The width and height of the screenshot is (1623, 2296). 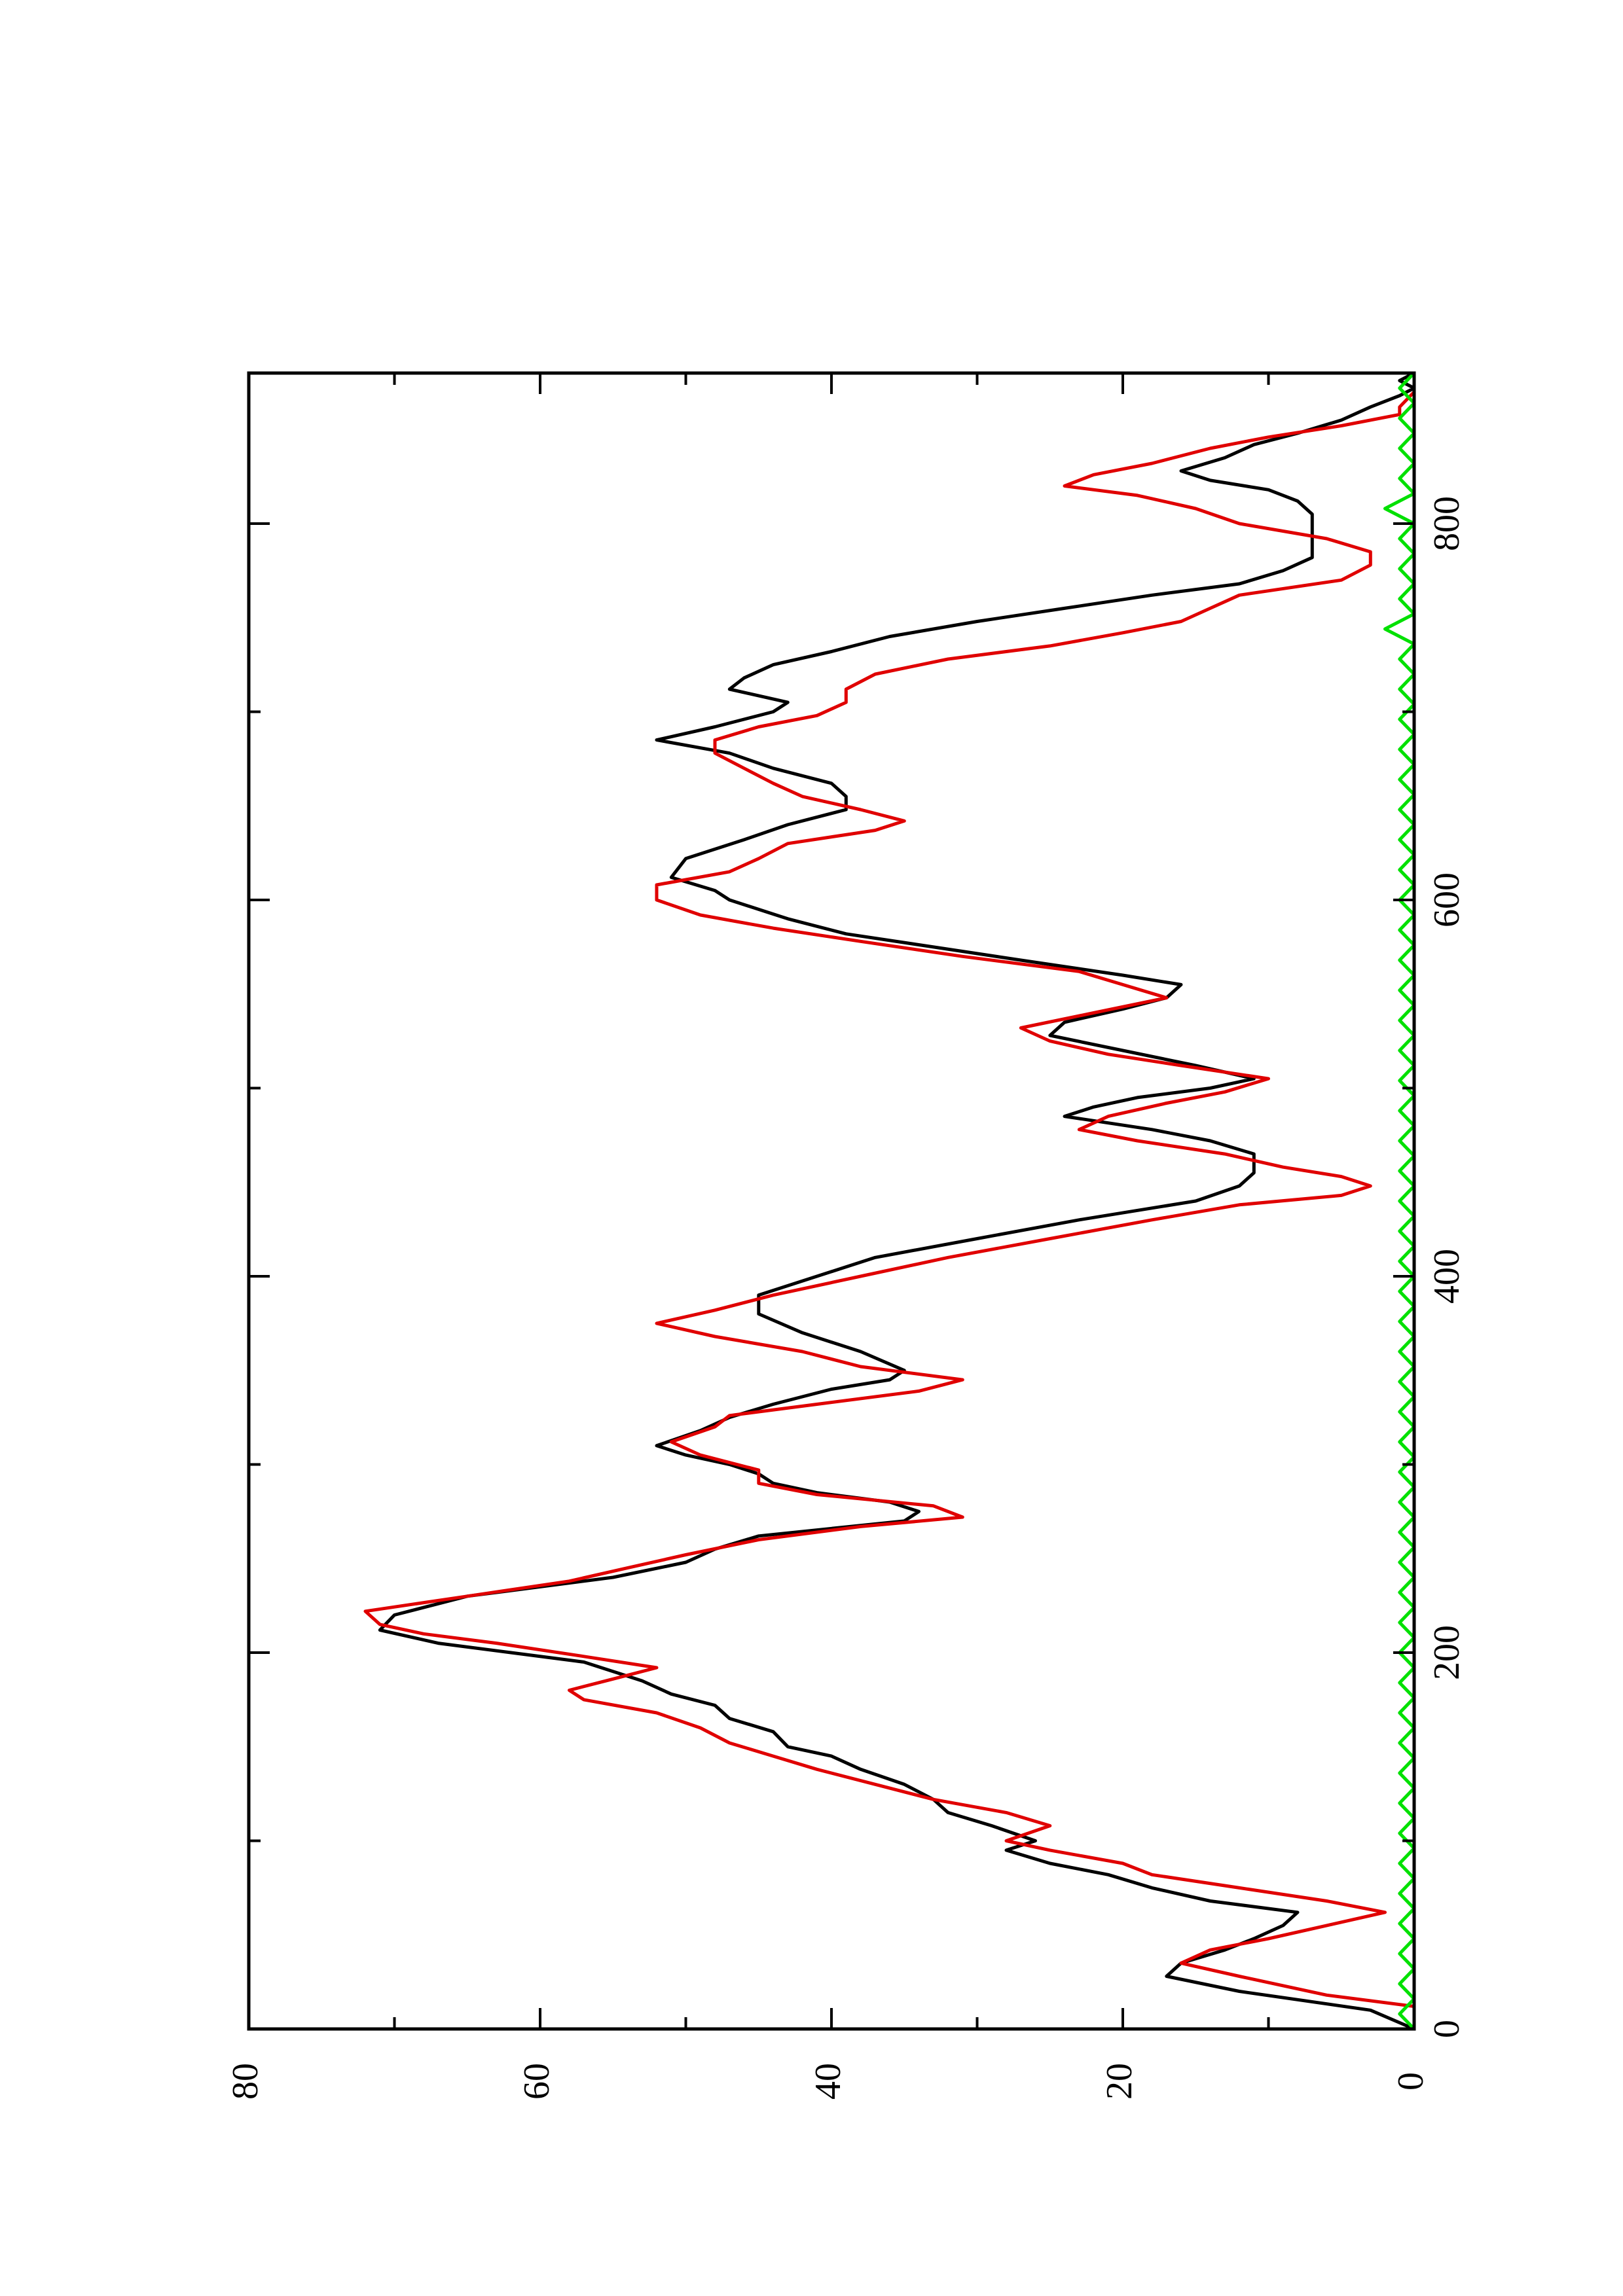 I want to click on y-tick-label: 60, so click(x=537, y=2081).